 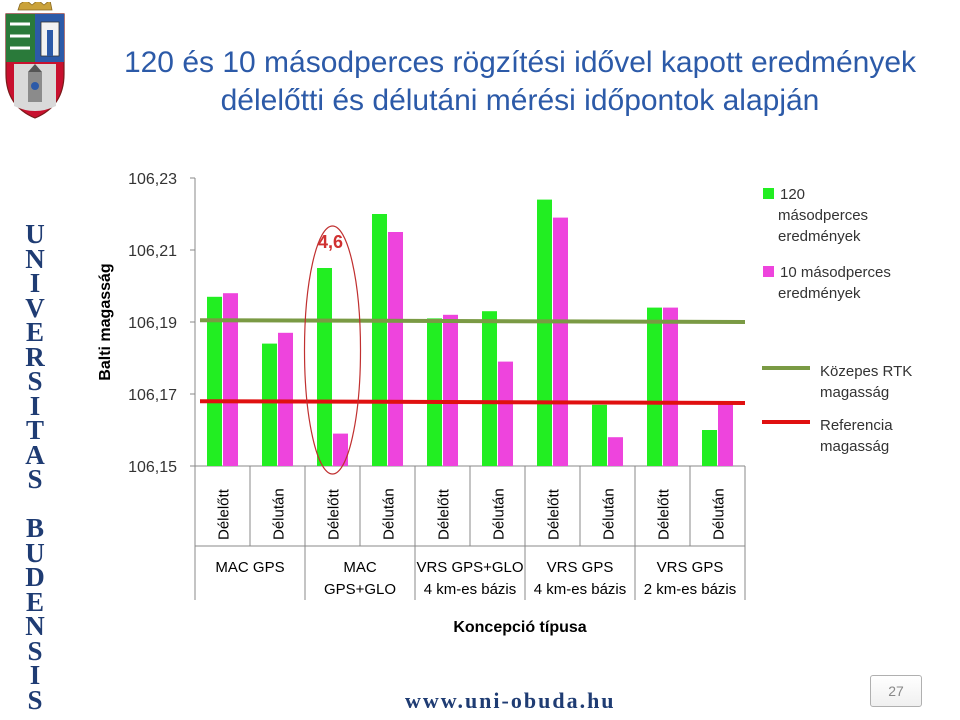 I want to click on group-label: GPS+GLO, so click(x=360, y=589).